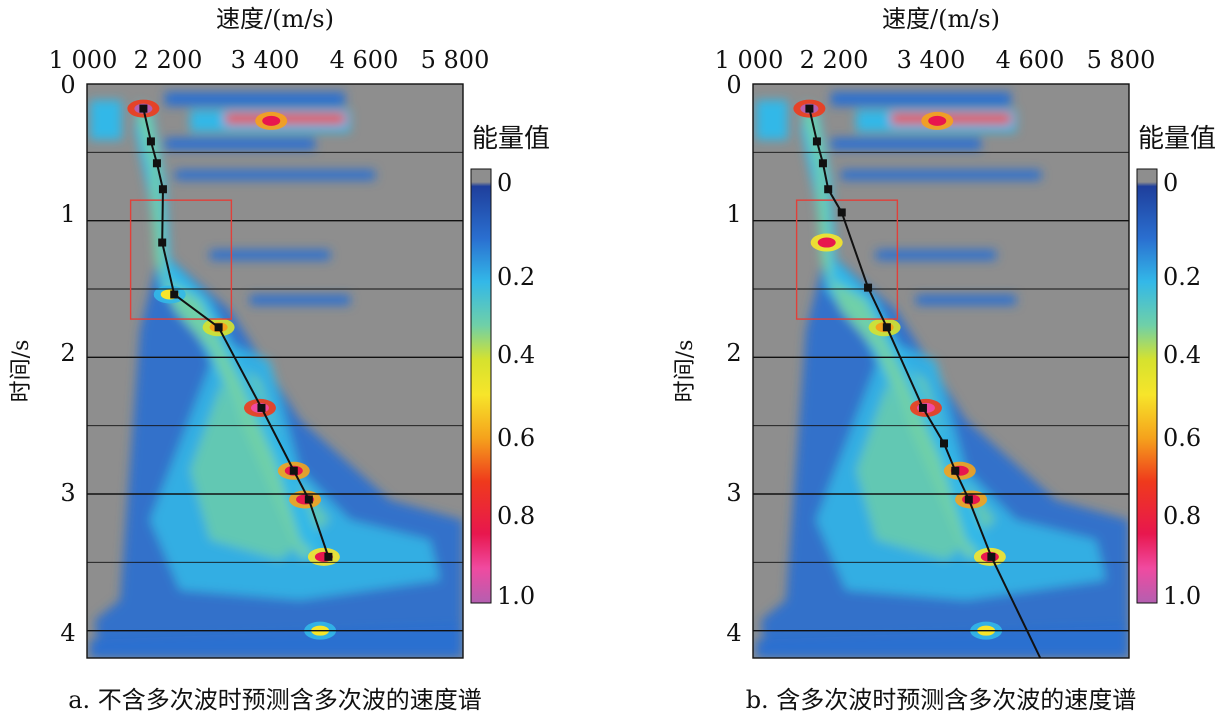 This screenshot has width=1231, height=719. Describe the element at coordinates (733, 633) in the screenshot. I see `y-tick-label: 4` at that location.